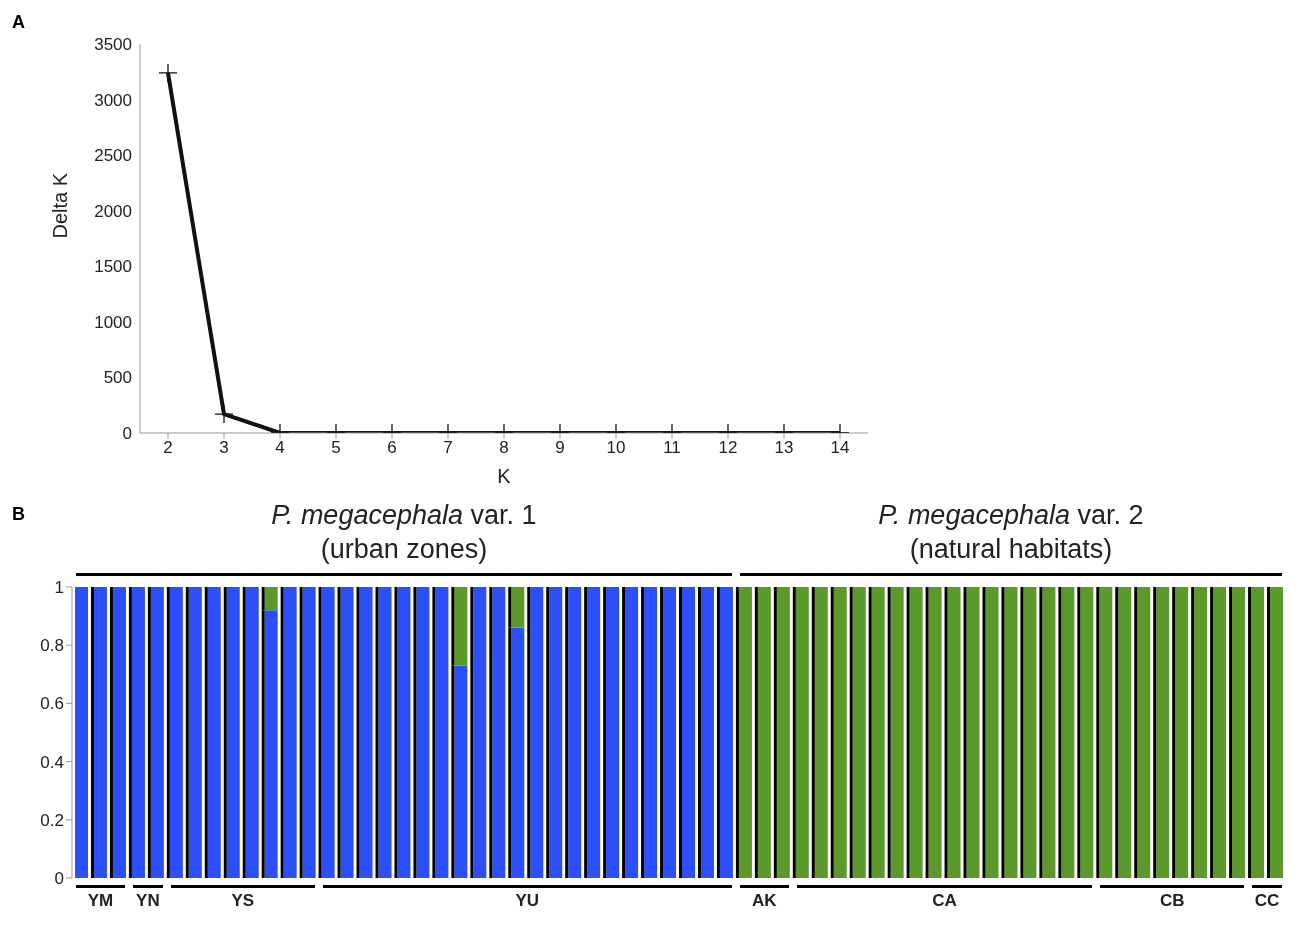 The width and height of the screenshot is (1306, 931). What do you see at coordinates (113, 156) in the screenshot?
I see `y-tick-label: 2500` at bounding box center [113, 156].